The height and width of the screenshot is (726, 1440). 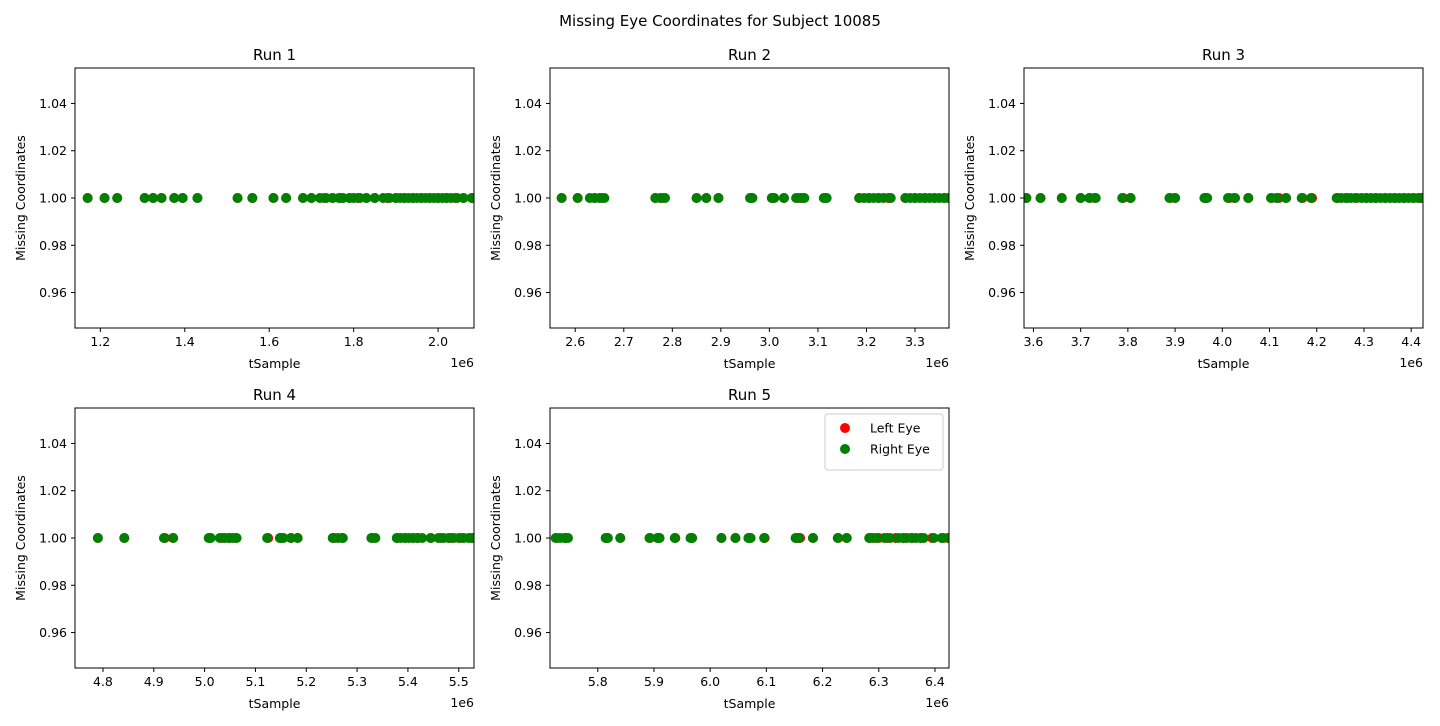 I want to click on subplot-title: Run 3, so click(x=1223, y=55).